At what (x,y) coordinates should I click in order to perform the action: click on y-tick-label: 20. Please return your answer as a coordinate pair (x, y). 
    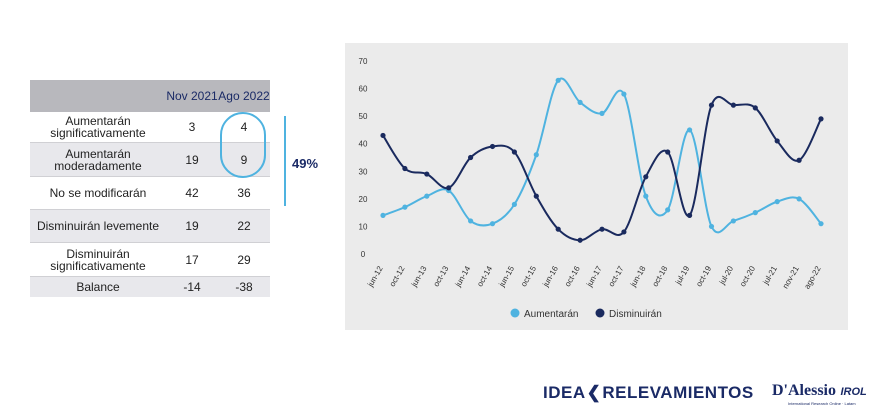
    Looking at the image, I should click on (363, 199).